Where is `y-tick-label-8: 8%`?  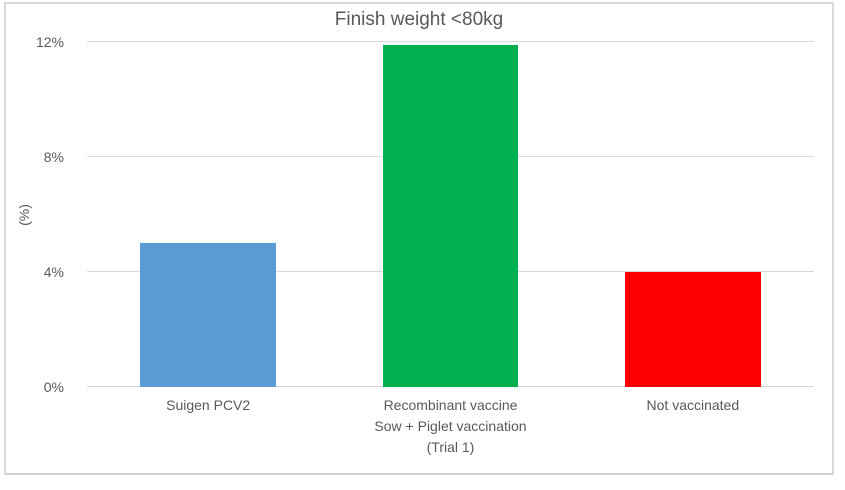 y-tick-label-8: 8% is located at coordinates (53, 157).